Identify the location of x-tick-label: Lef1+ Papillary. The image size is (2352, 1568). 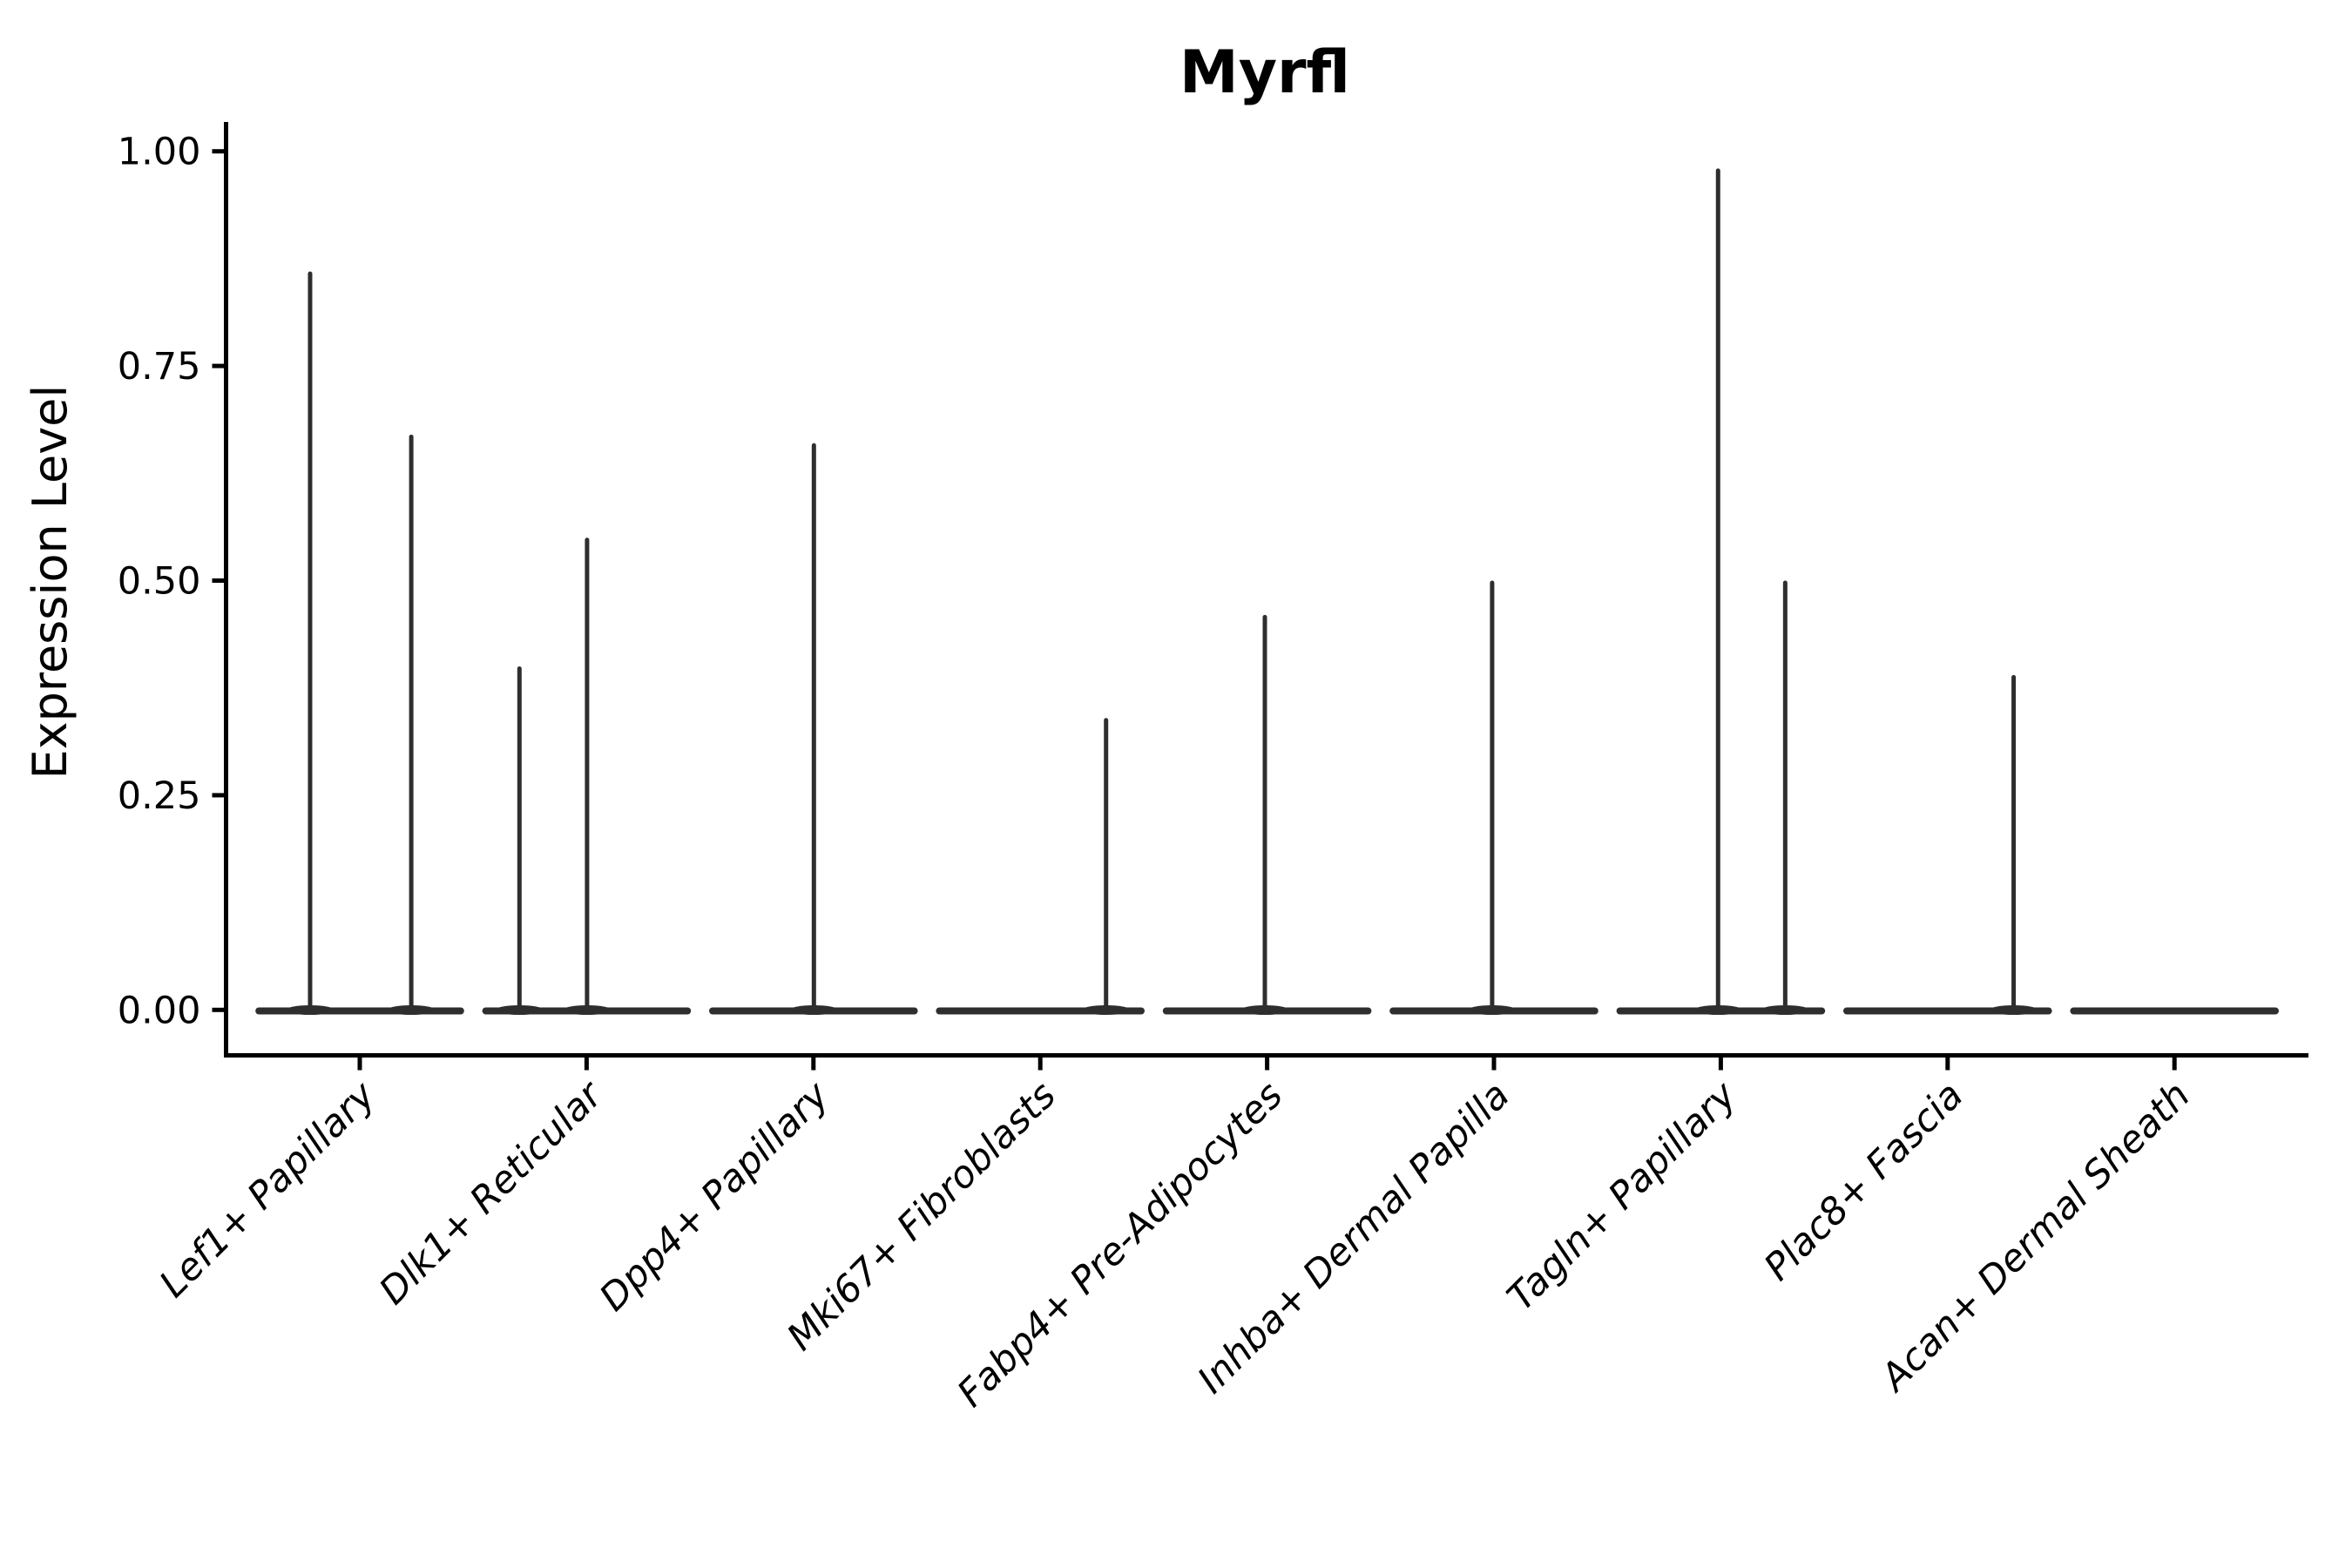
(268, 1189).